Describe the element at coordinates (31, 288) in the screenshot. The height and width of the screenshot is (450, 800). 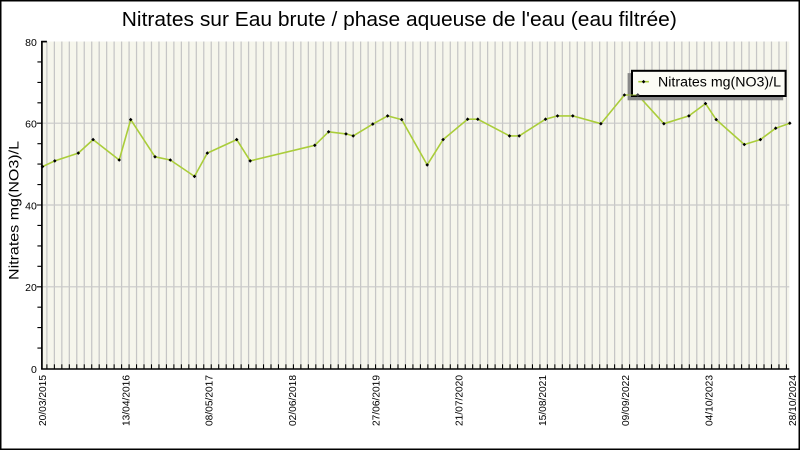
I see `svg-text: 20` at that location.